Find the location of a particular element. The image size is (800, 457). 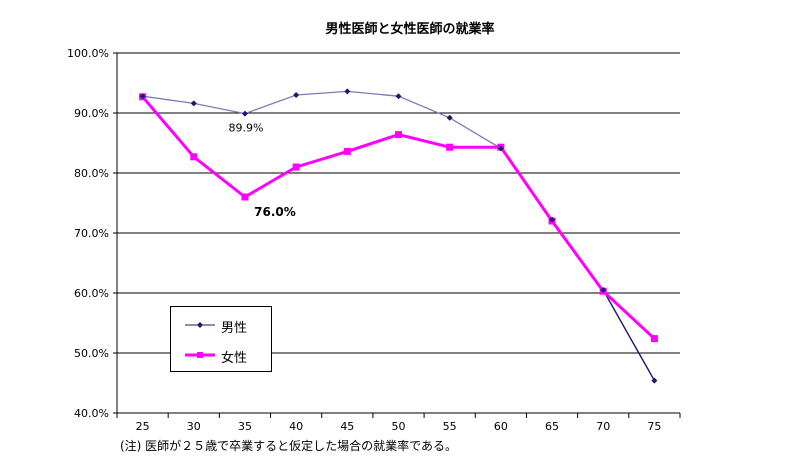

y-tick-label: 90.0% is located at coordinates (91, 113).